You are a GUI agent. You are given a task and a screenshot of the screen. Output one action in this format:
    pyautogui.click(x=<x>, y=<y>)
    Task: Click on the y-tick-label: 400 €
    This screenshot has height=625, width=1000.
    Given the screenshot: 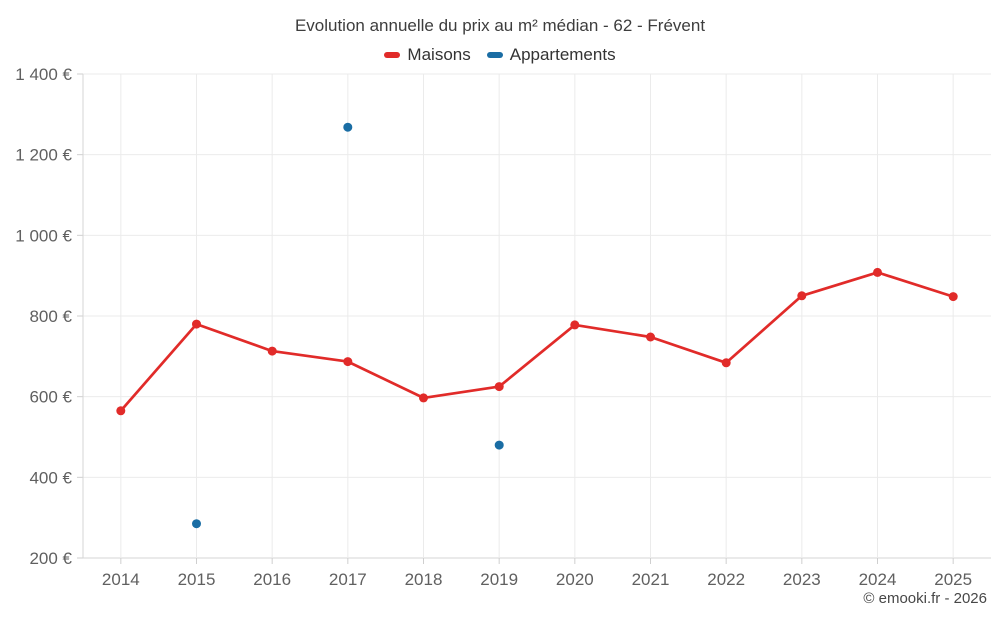 What is the action you would take?
    pyautogui.click(x=50, y=477)
    